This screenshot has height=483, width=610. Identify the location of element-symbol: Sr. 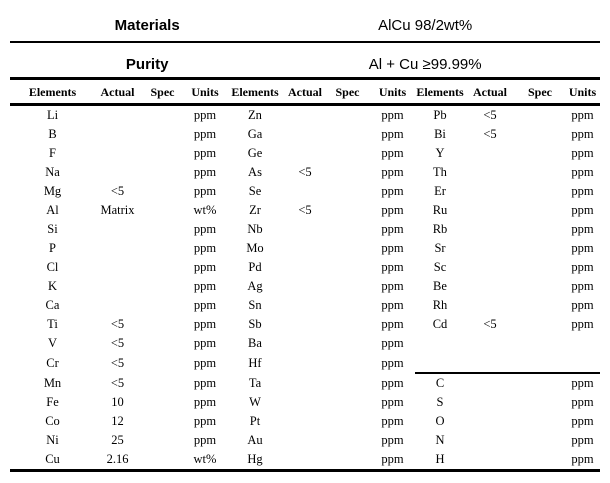
(440, 248).